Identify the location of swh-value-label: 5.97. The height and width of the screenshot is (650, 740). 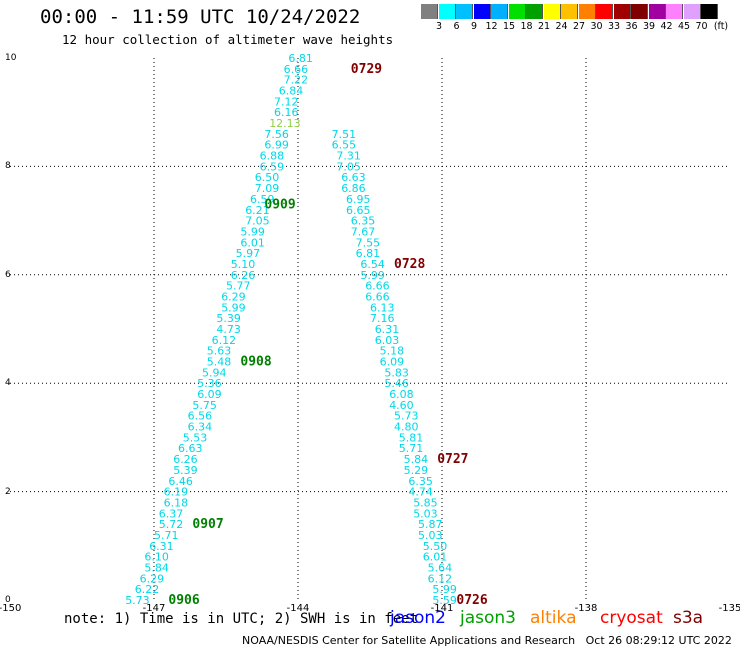
(248, 253).